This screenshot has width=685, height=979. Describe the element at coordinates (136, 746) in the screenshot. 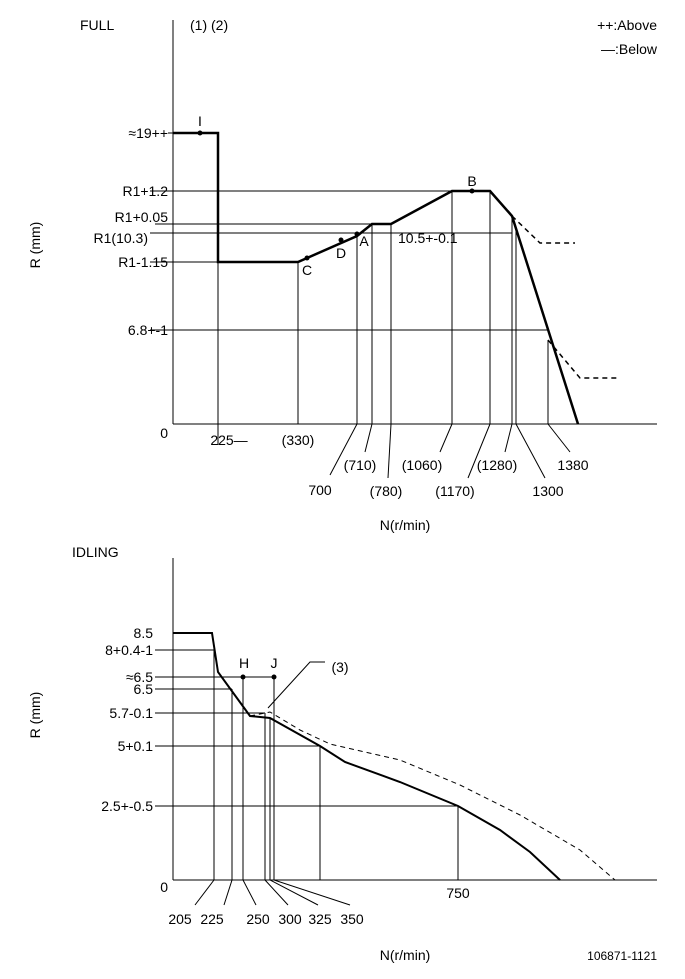

I see `y-label: 5+0.1` at that location.